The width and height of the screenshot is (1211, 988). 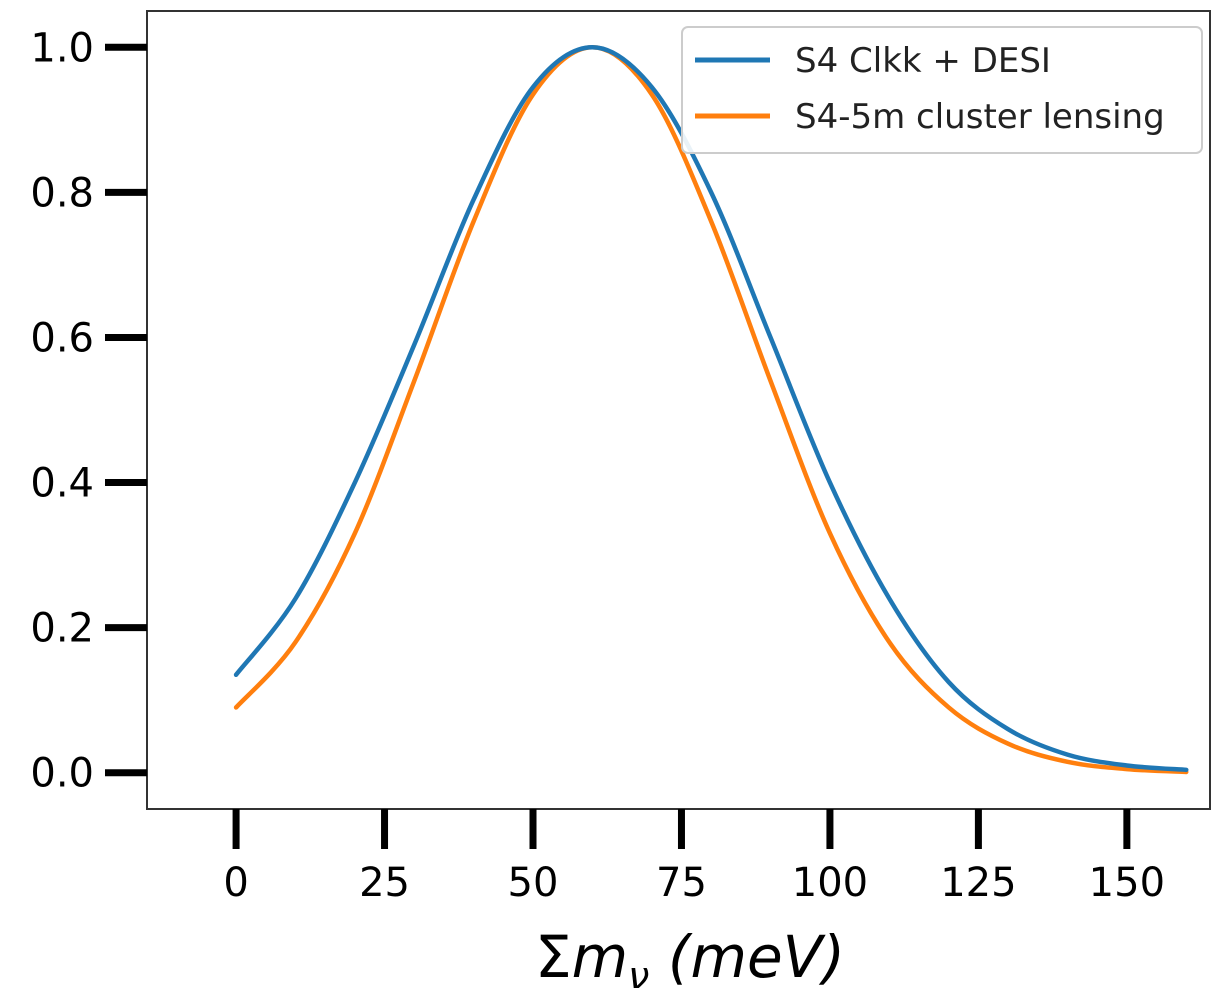 What do you see at coordinates (62, 484) in the screenshot?
I see `y-tick-label: 0.4` at bounding box center [62, 484].